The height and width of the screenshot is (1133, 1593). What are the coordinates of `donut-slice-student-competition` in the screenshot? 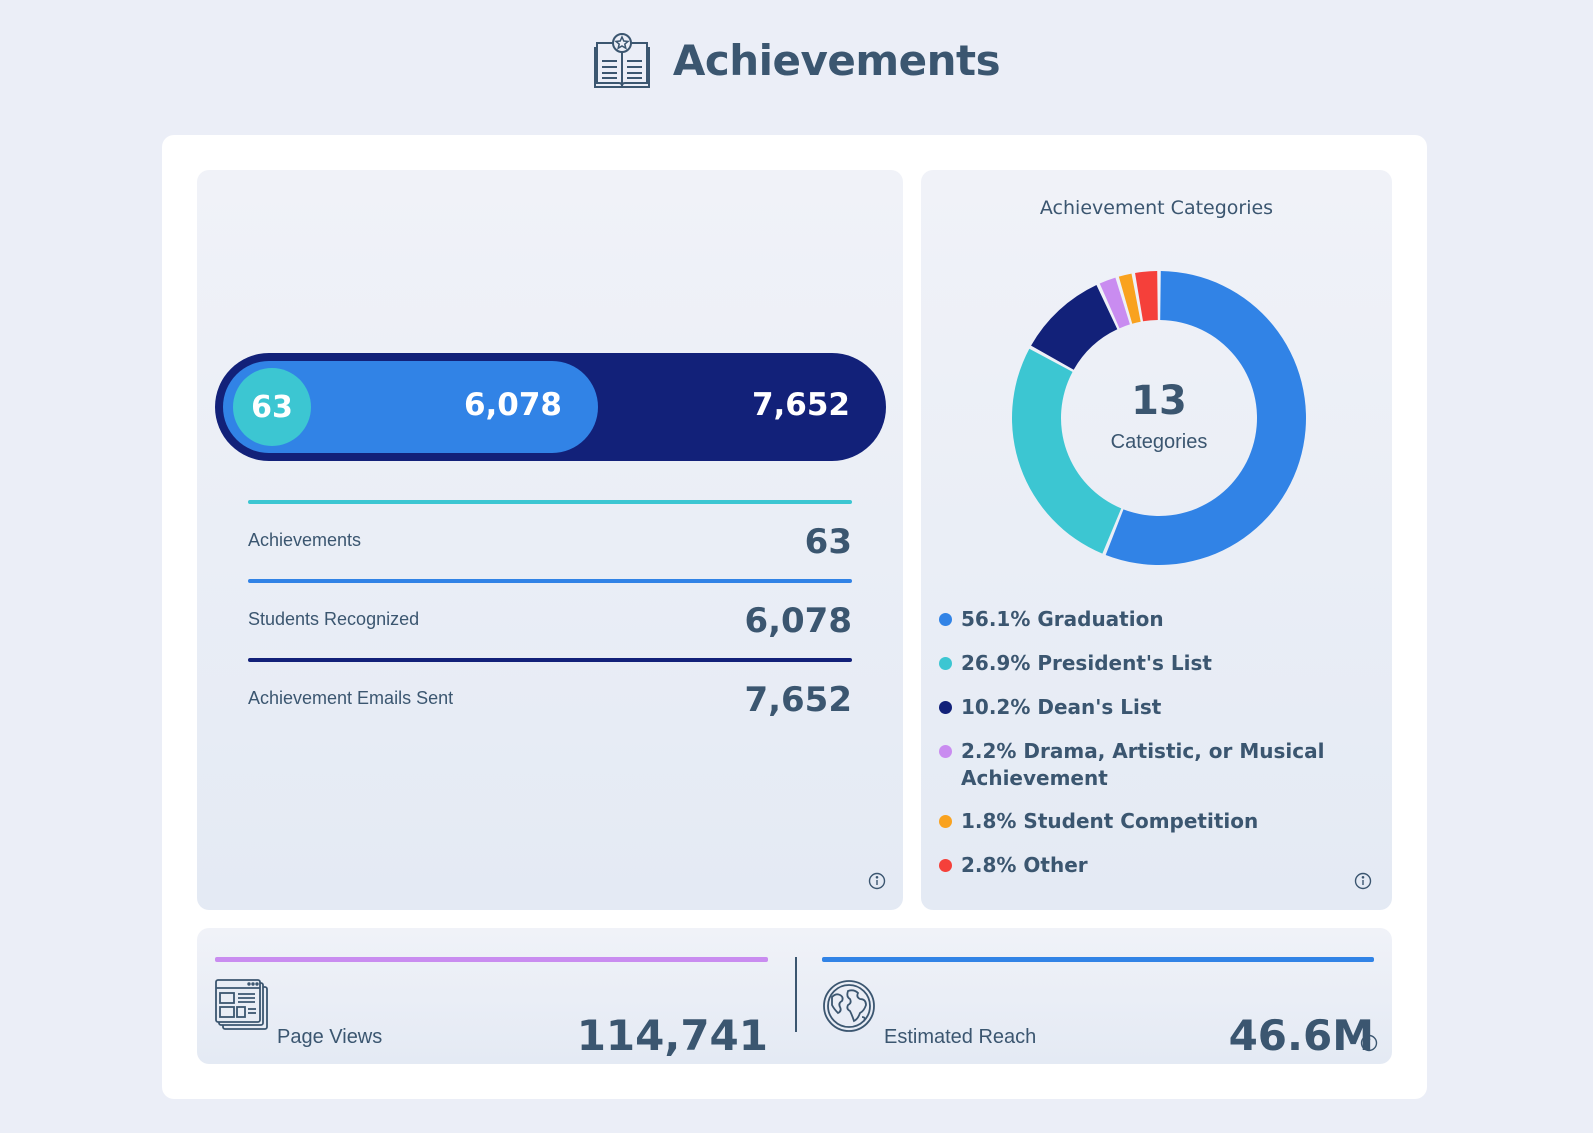 It's located at (1129, 298).